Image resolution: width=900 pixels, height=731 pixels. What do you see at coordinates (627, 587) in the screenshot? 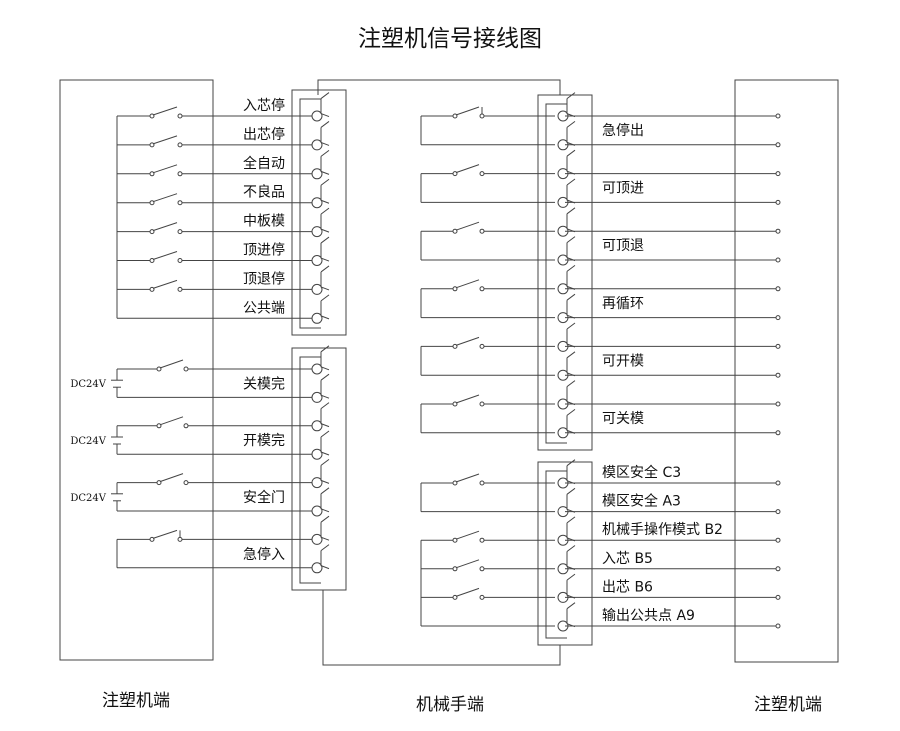
I see `mode-label-5: 出芯 B6` at bounding box center [627, 587].